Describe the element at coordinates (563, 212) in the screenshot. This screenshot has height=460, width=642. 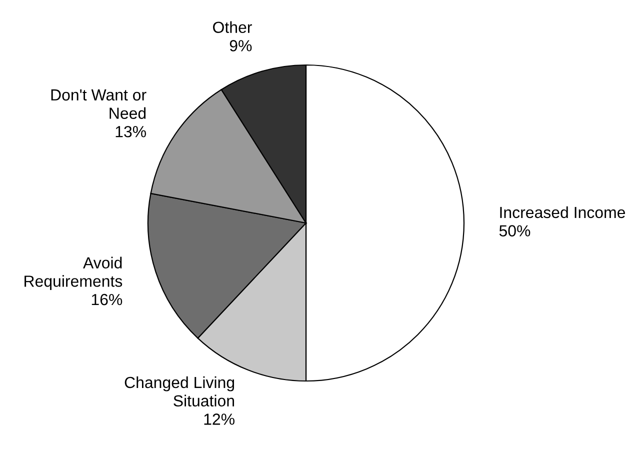
I see `slice-label: Increased Income` at that location.